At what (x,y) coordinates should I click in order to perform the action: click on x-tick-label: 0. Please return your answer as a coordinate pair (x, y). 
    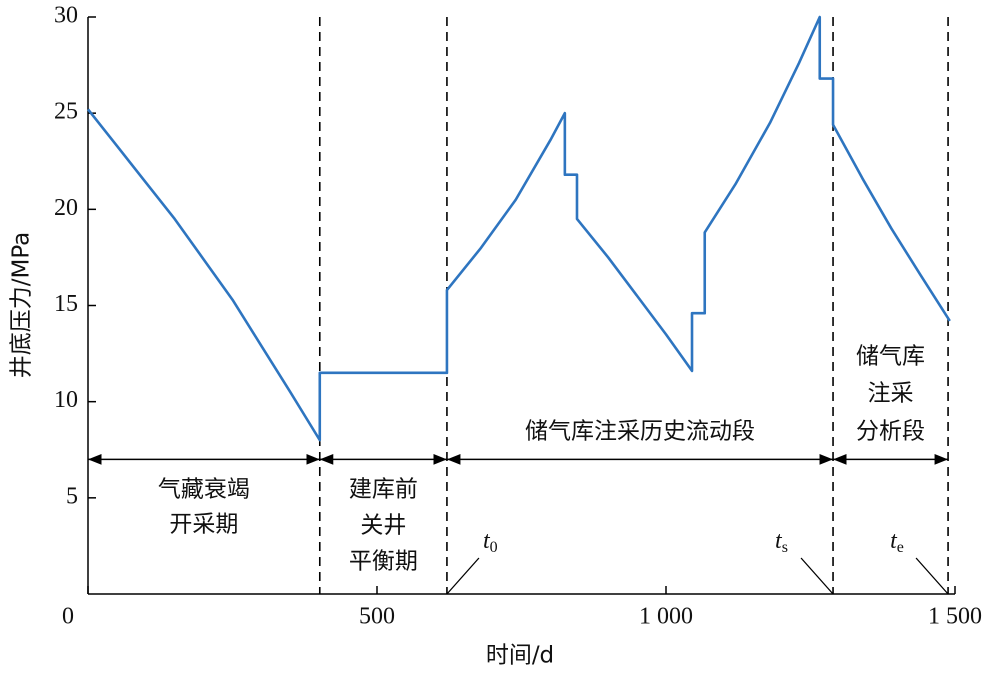
    Looking at the image, I should click on (68, 617).